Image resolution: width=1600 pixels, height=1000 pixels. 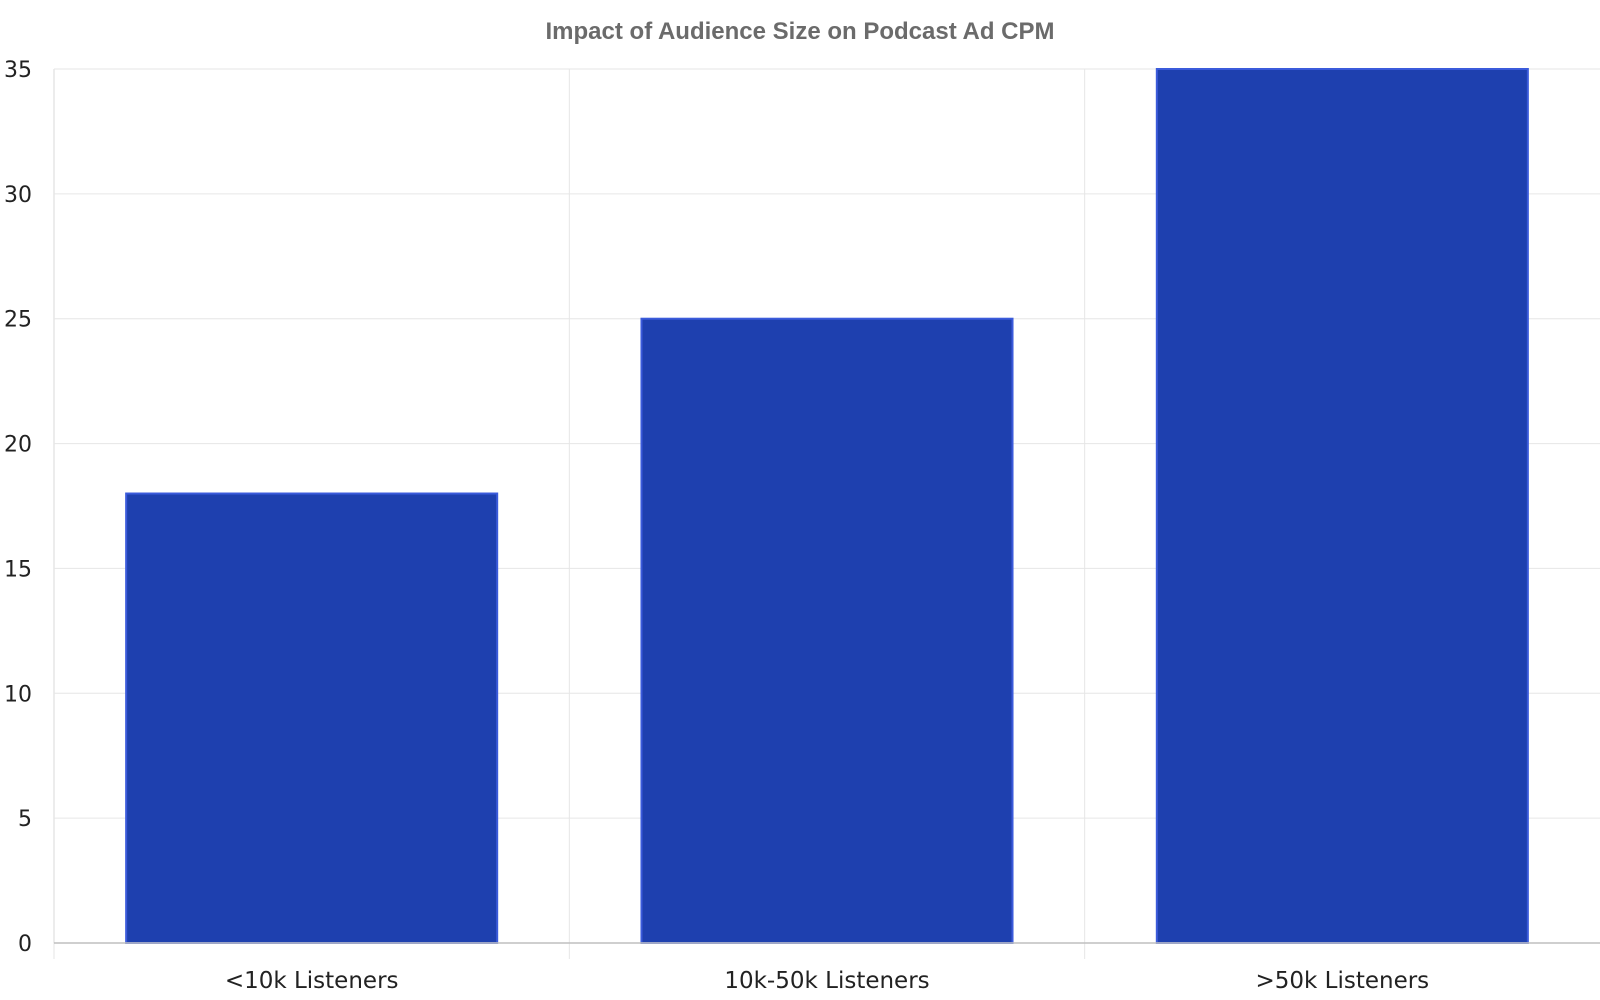 I want to click on x-tick-label: <10k Listeners, so click(x=312, y=981).